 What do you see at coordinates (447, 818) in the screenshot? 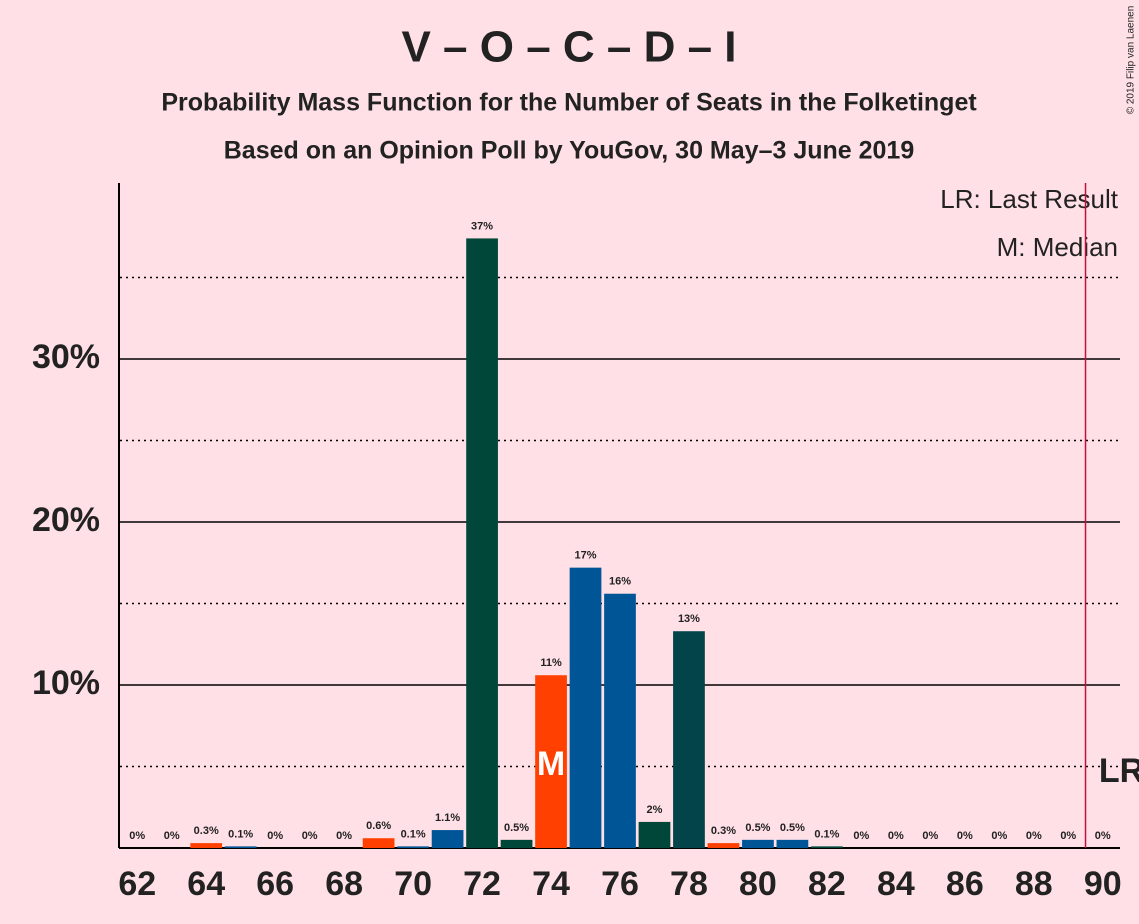
I see `data-label: 1.1%` at bounding box center [447, 818].